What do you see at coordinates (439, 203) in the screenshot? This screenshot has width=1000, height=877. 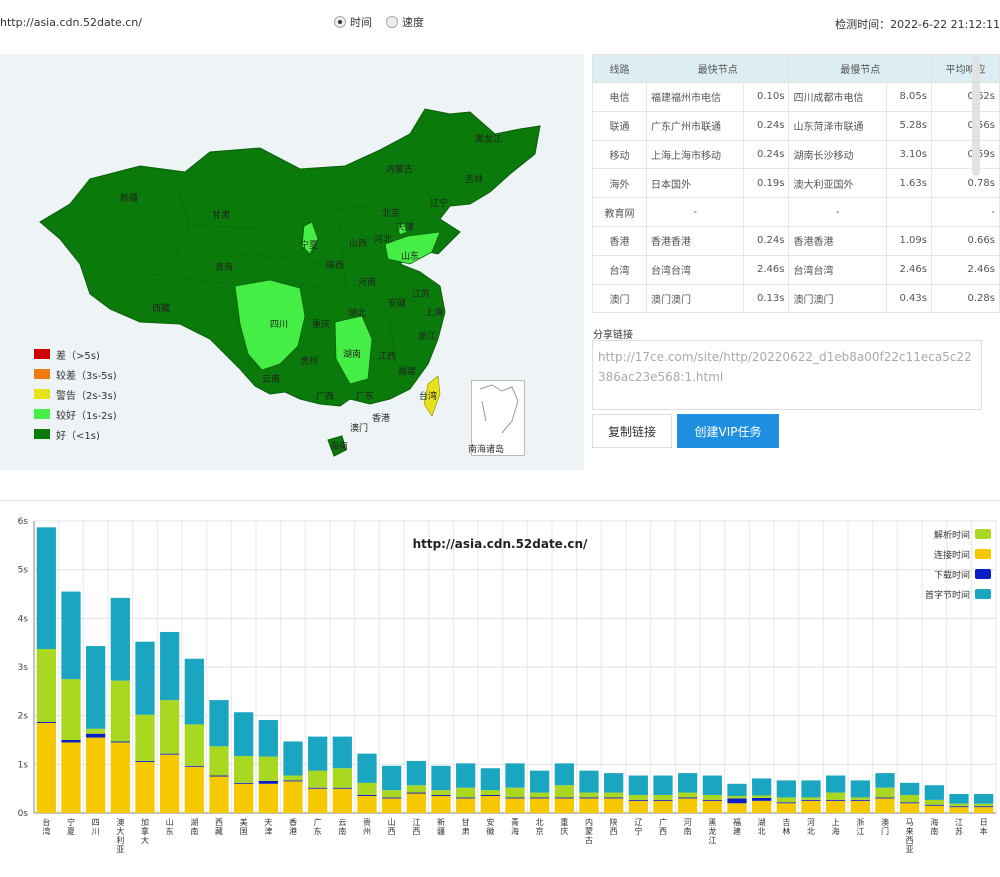 I see `svg-text: 辽宁` at bounding box center [439, 203].